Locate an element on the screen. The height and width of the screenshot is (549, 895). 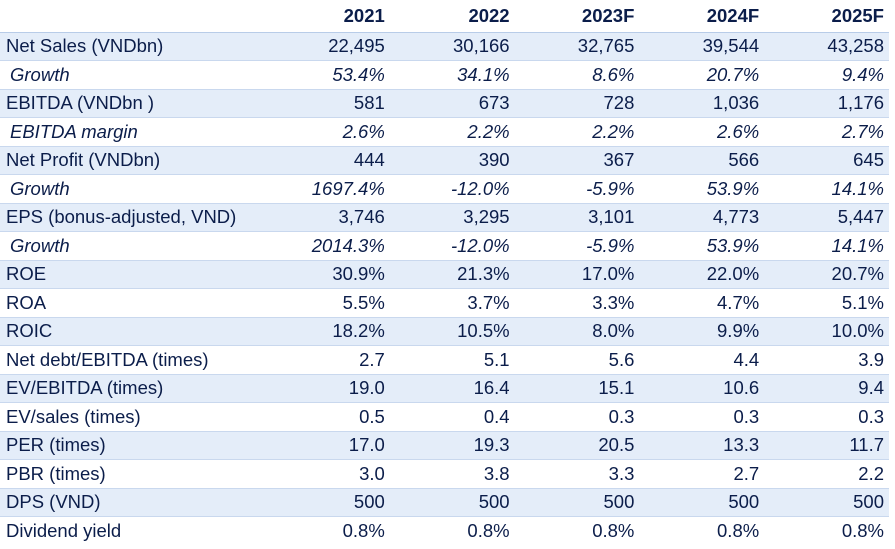
table-cell: 645 is located at coordinates (826, 160).